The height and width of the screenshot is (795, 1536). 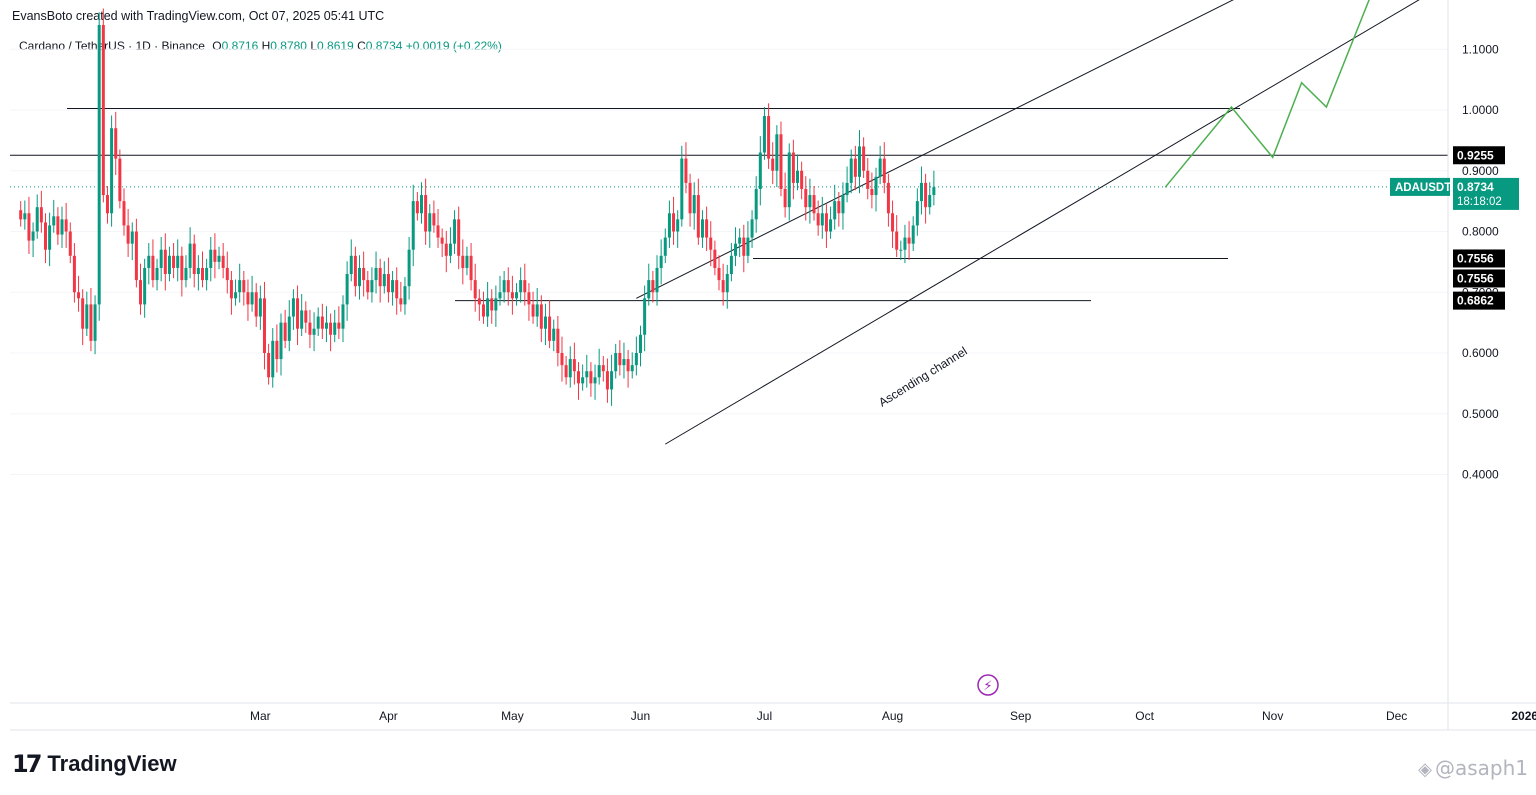 I want to click on time-tick-label: Apr, so click(x=388, y=716).